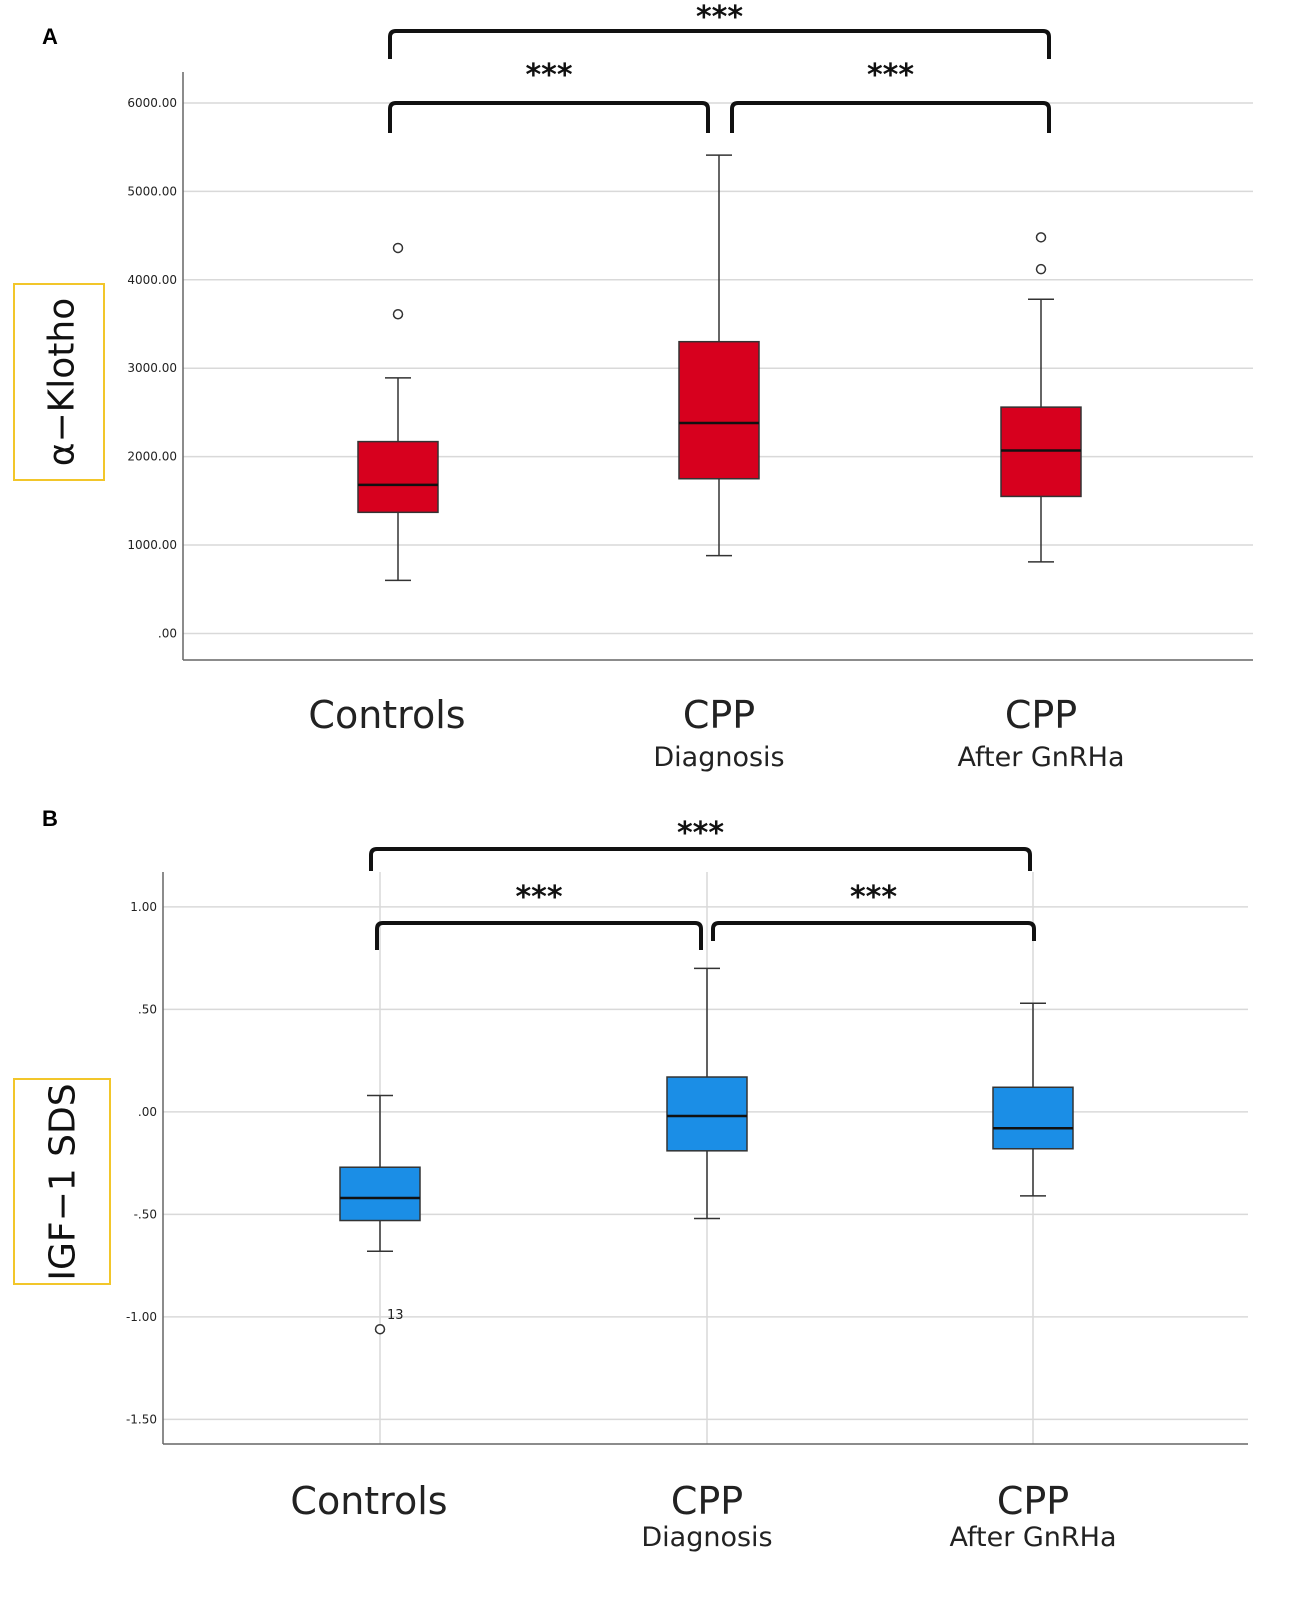 The height and width of the screenshot is (1613, 1299). Describe the element at coordinates (152, 280) in the screenshot. I see `y-tick-label: 4000.00` at that location.